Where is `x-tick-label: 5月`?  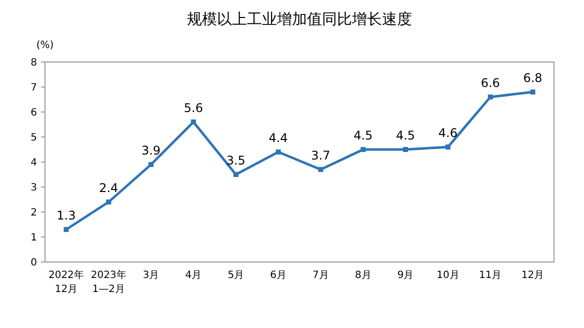 x-tick-label: 5月 is located at coordinates (236, 275).